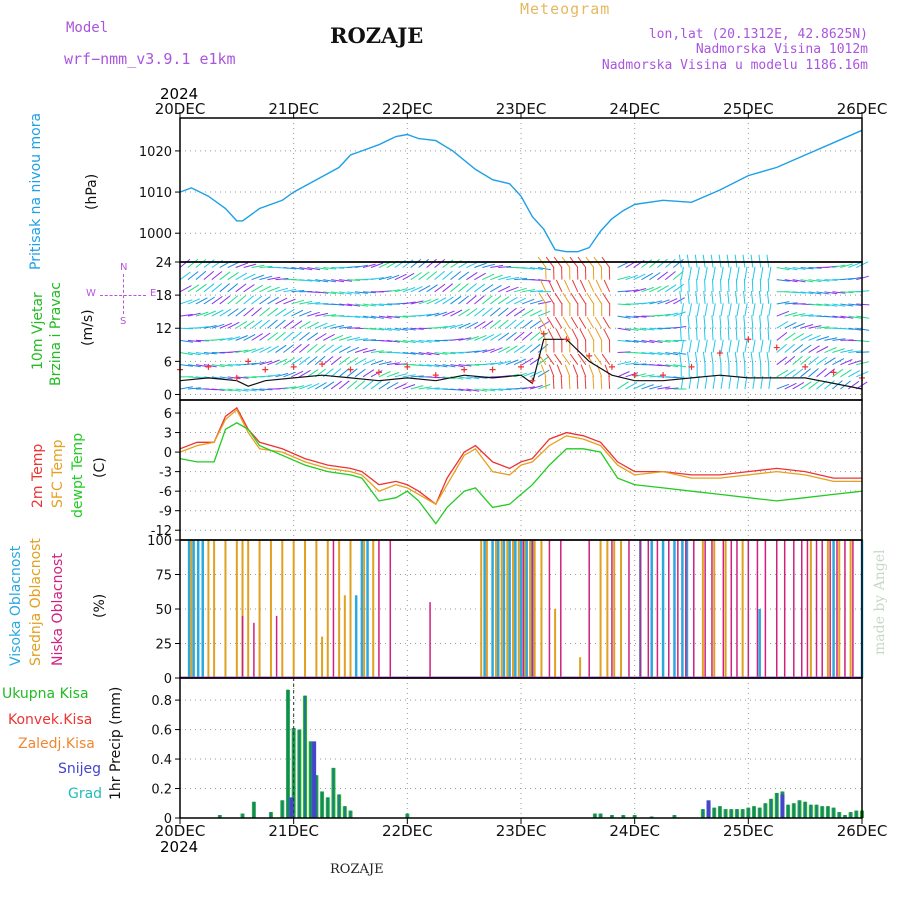  Describe the element at coordinates (165, 512) in the screenshot. I see `y-tick-label: -9` at that location.